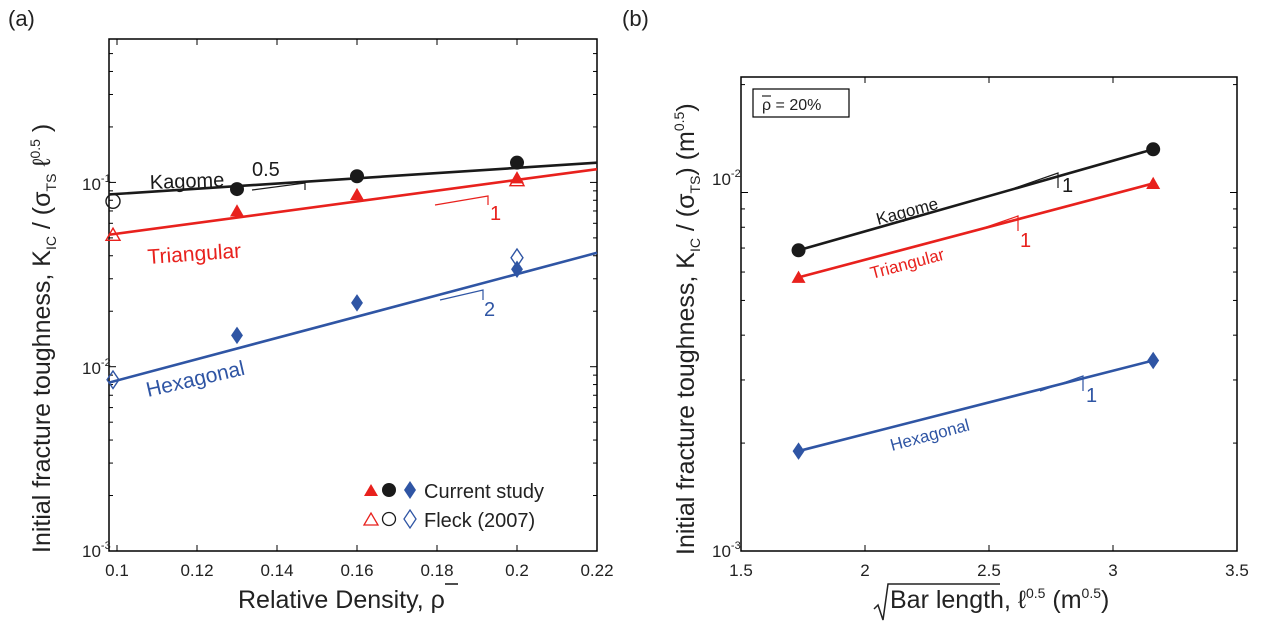 The image size is (1267, 628). I want to click on b-slope-label-triangular: 1, so click(1025, 241).